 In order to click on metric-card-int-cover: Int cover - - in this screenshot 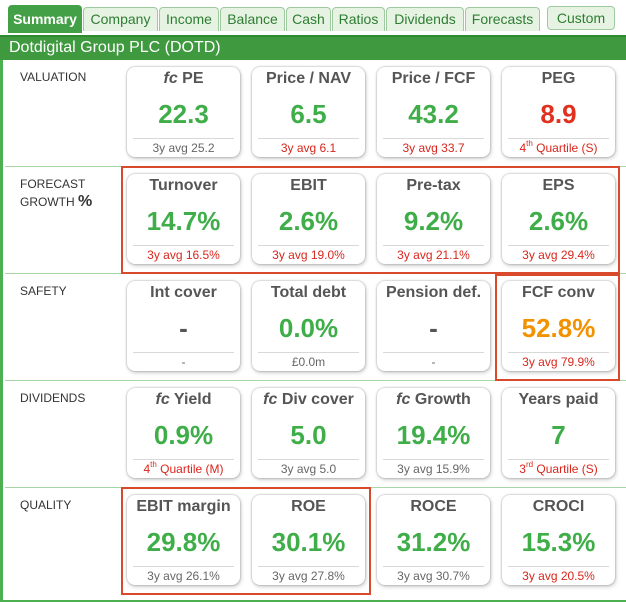, I will do `click(183, 326)`.